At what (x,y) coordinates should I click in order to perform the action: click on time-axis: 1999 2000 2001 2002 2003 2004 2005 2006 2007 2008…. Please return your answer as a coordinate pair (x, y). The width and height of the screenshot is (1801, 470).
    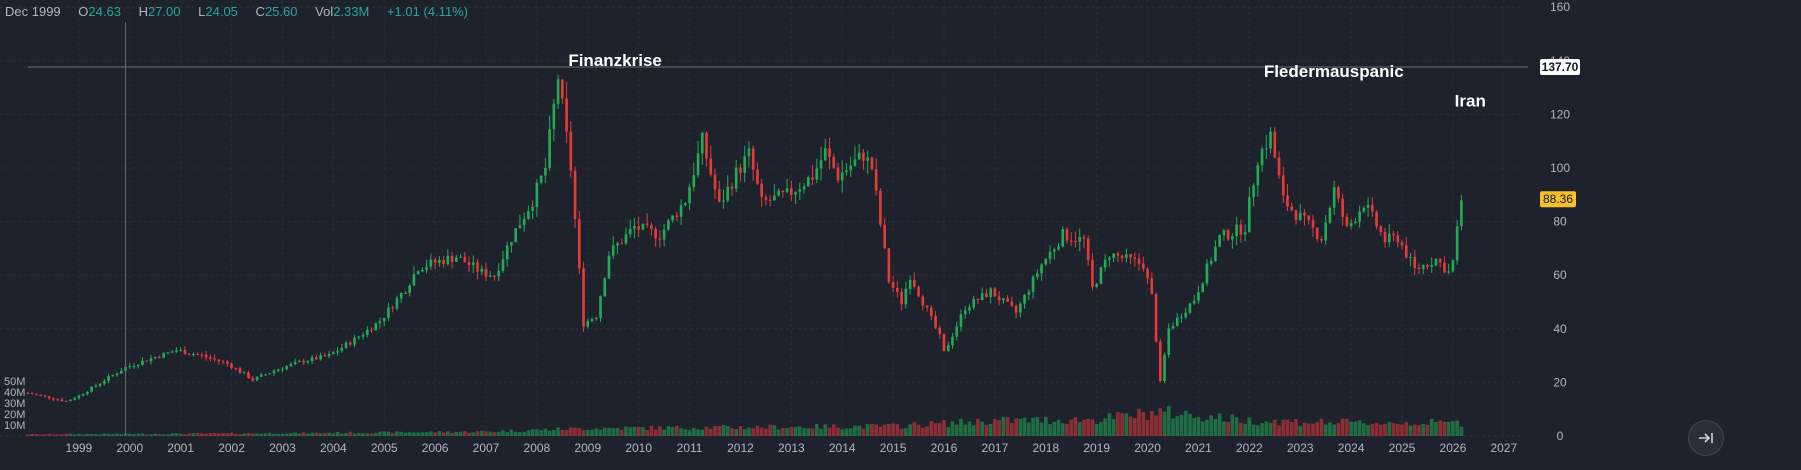
    Looking at the image, I should click on (792, 448).